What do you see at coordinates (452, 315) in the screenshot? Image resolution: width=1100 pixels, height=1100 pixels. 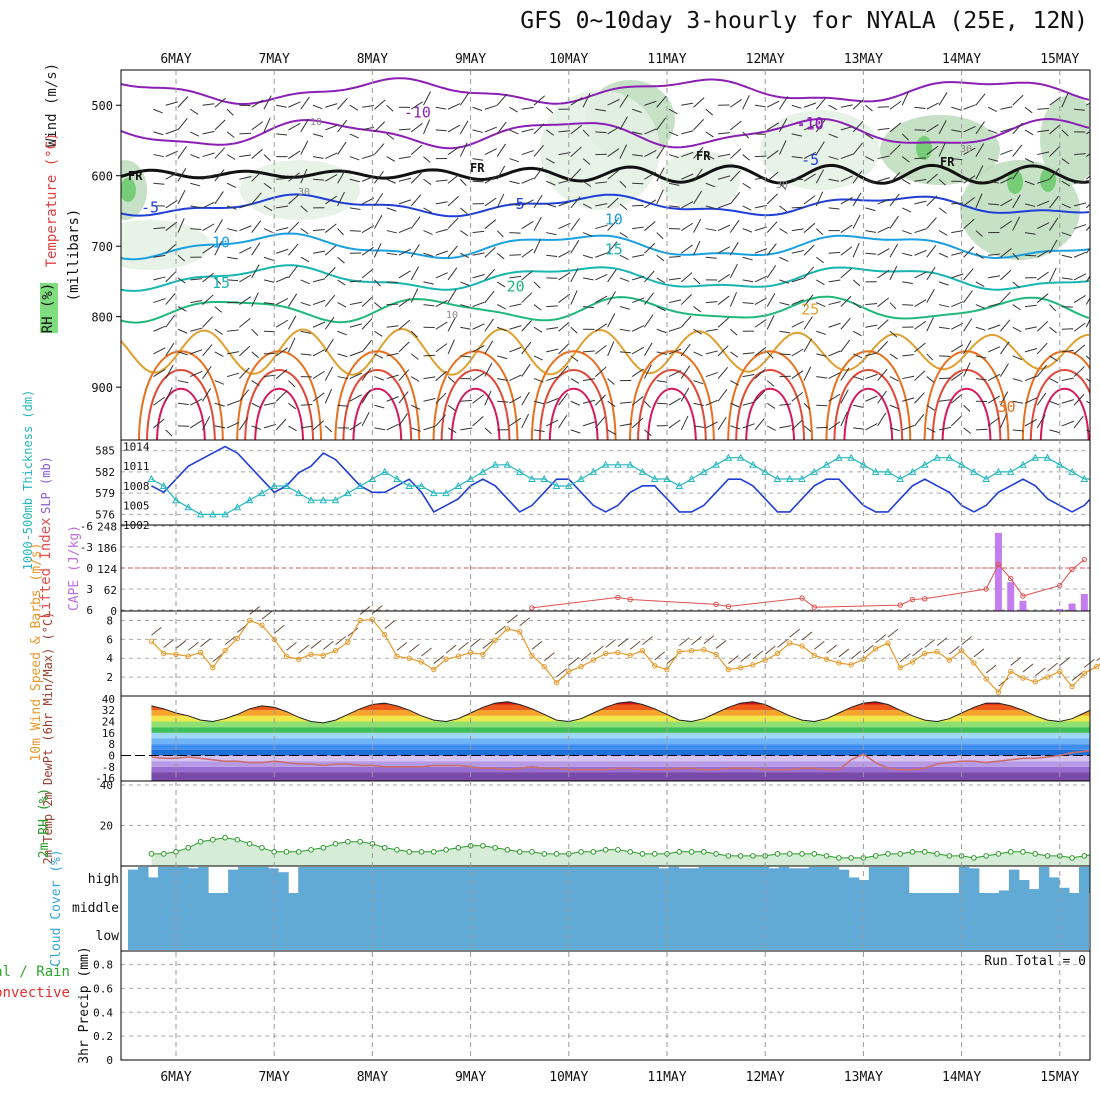 I see `rh-contour-label: 10` at bounding box center [452, 315].